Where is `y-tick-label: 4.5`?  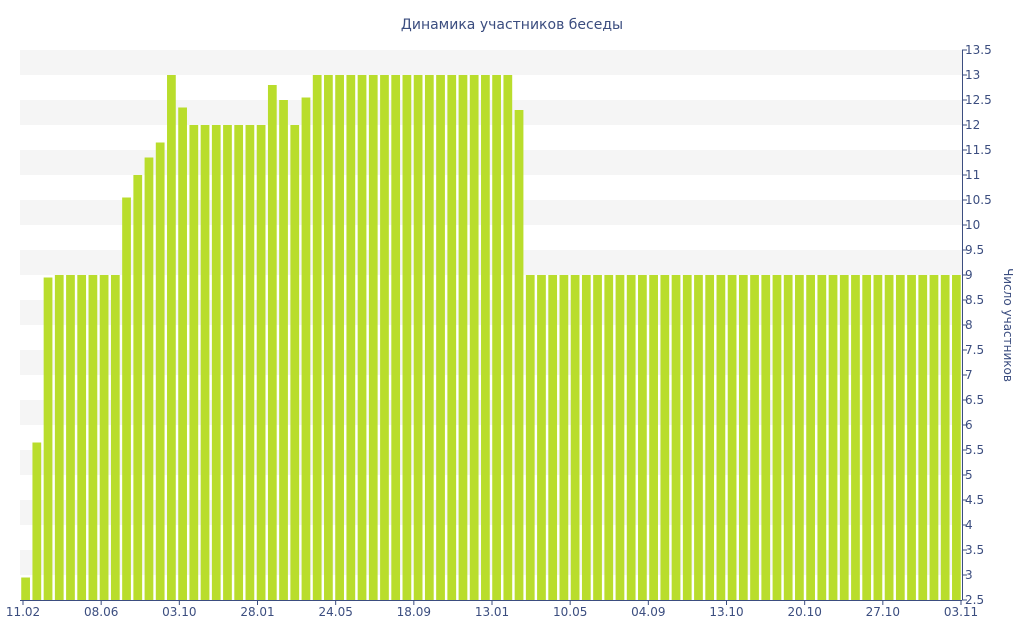 y-tick-label: 4.5 is located at coordinates (974, 500).